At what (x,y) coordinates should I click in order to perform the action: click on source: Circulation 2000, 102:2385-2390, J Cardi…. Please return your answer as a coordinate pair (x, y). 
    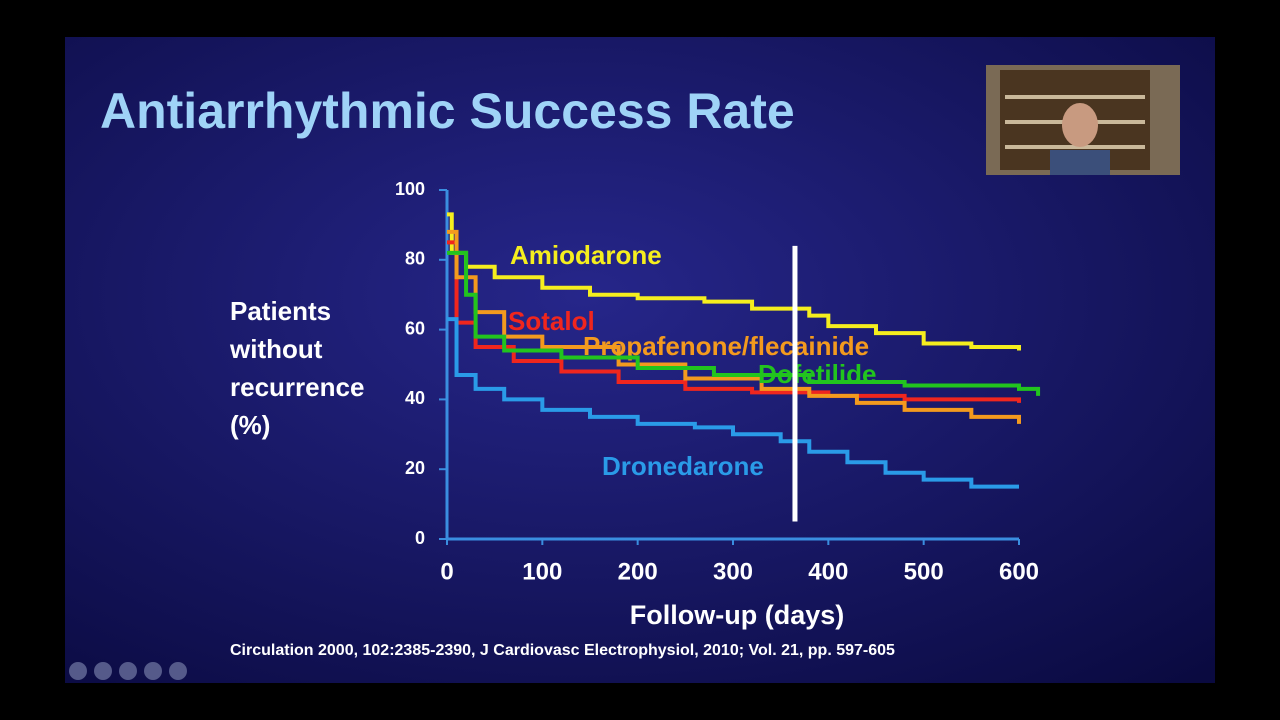
    Looking at the image, I should click on (562, 650).